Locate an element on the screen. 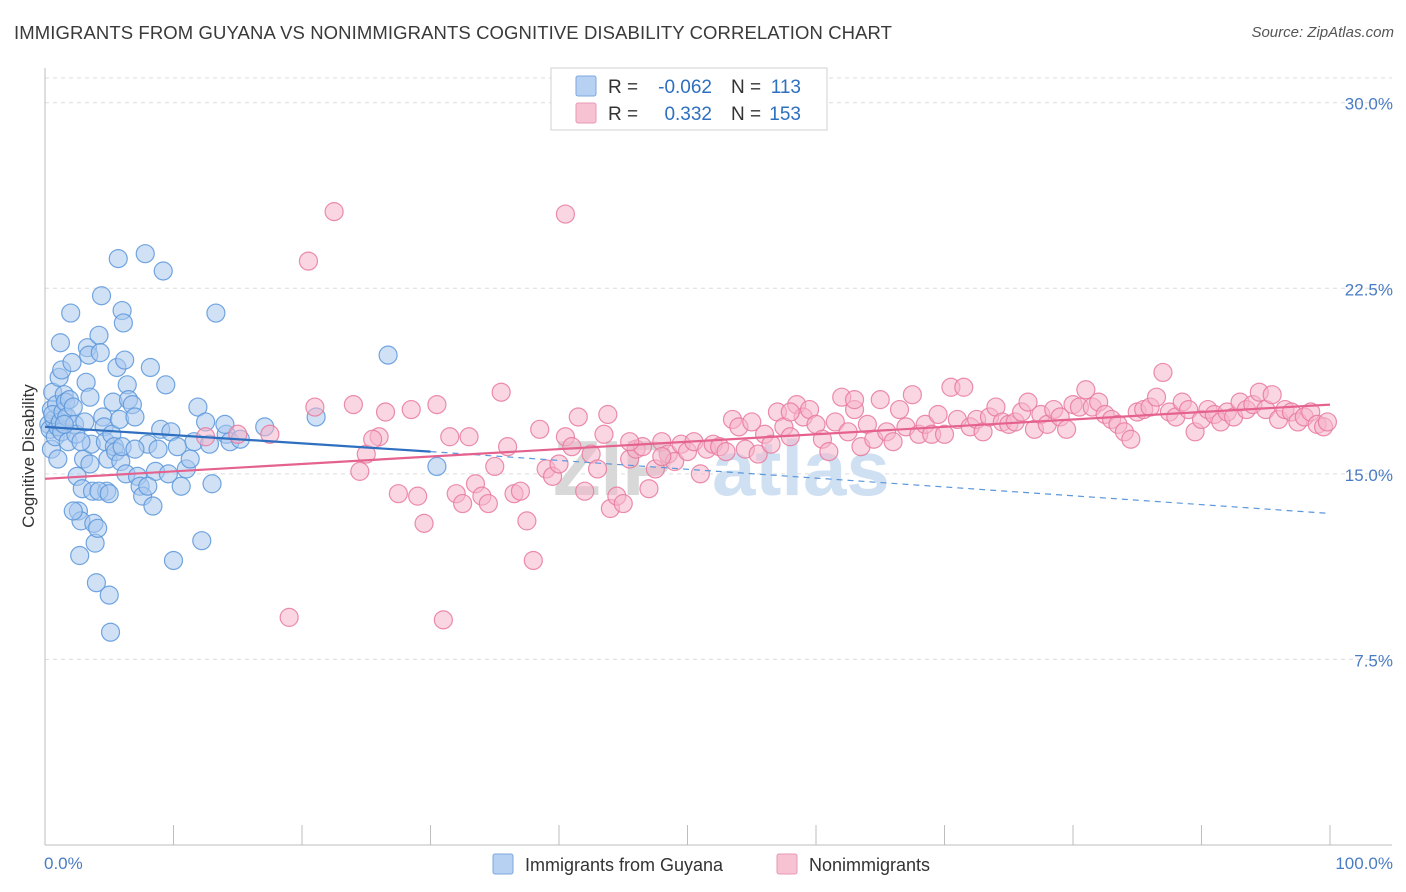  stats-n-value-2: 153 is located at coordinates (785, 114).